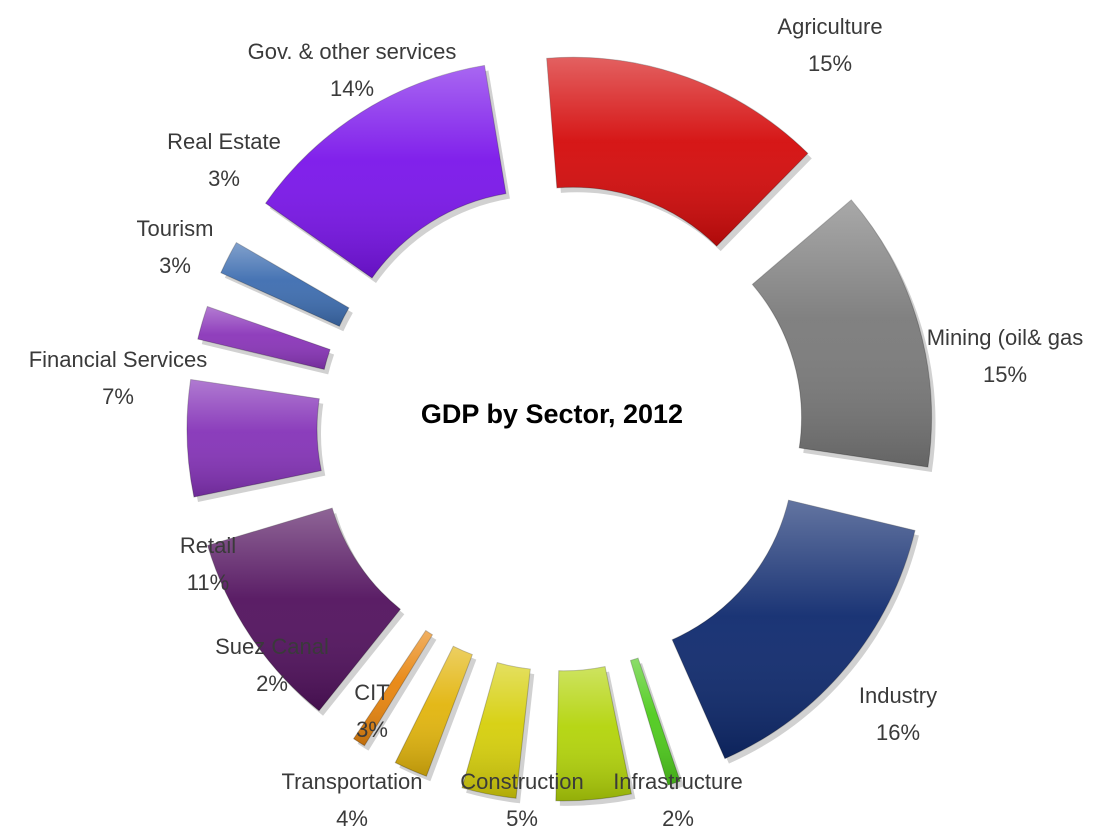  I want to click on slice-label-real-estate: Real Estate, so click(224, 141).